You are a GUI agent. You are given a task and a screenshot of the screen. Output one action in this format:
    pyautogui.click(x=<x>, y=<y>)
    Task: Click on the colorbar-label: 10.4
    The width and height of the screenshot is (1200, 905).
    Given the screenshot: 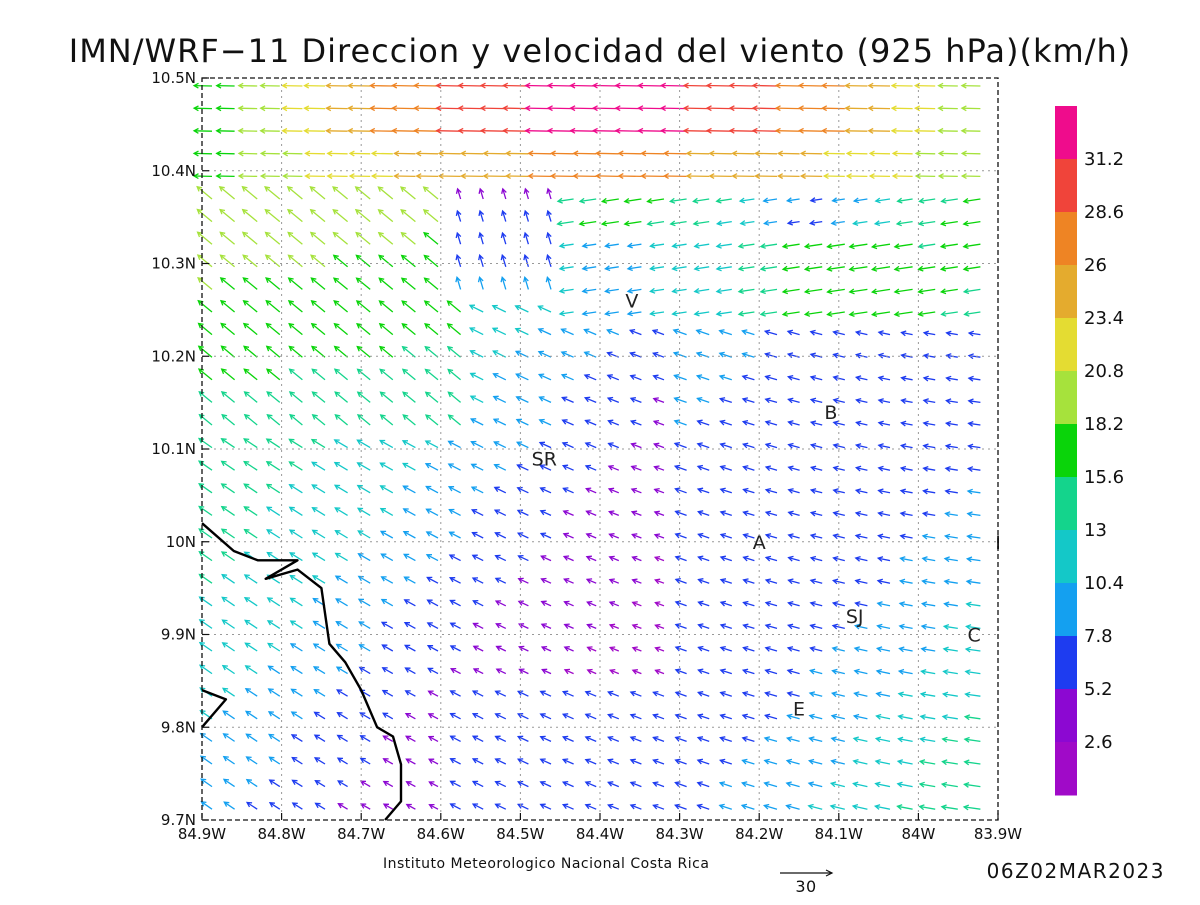 What is the action you would take?
    pyautogui.click(x=1104, y=583)
    